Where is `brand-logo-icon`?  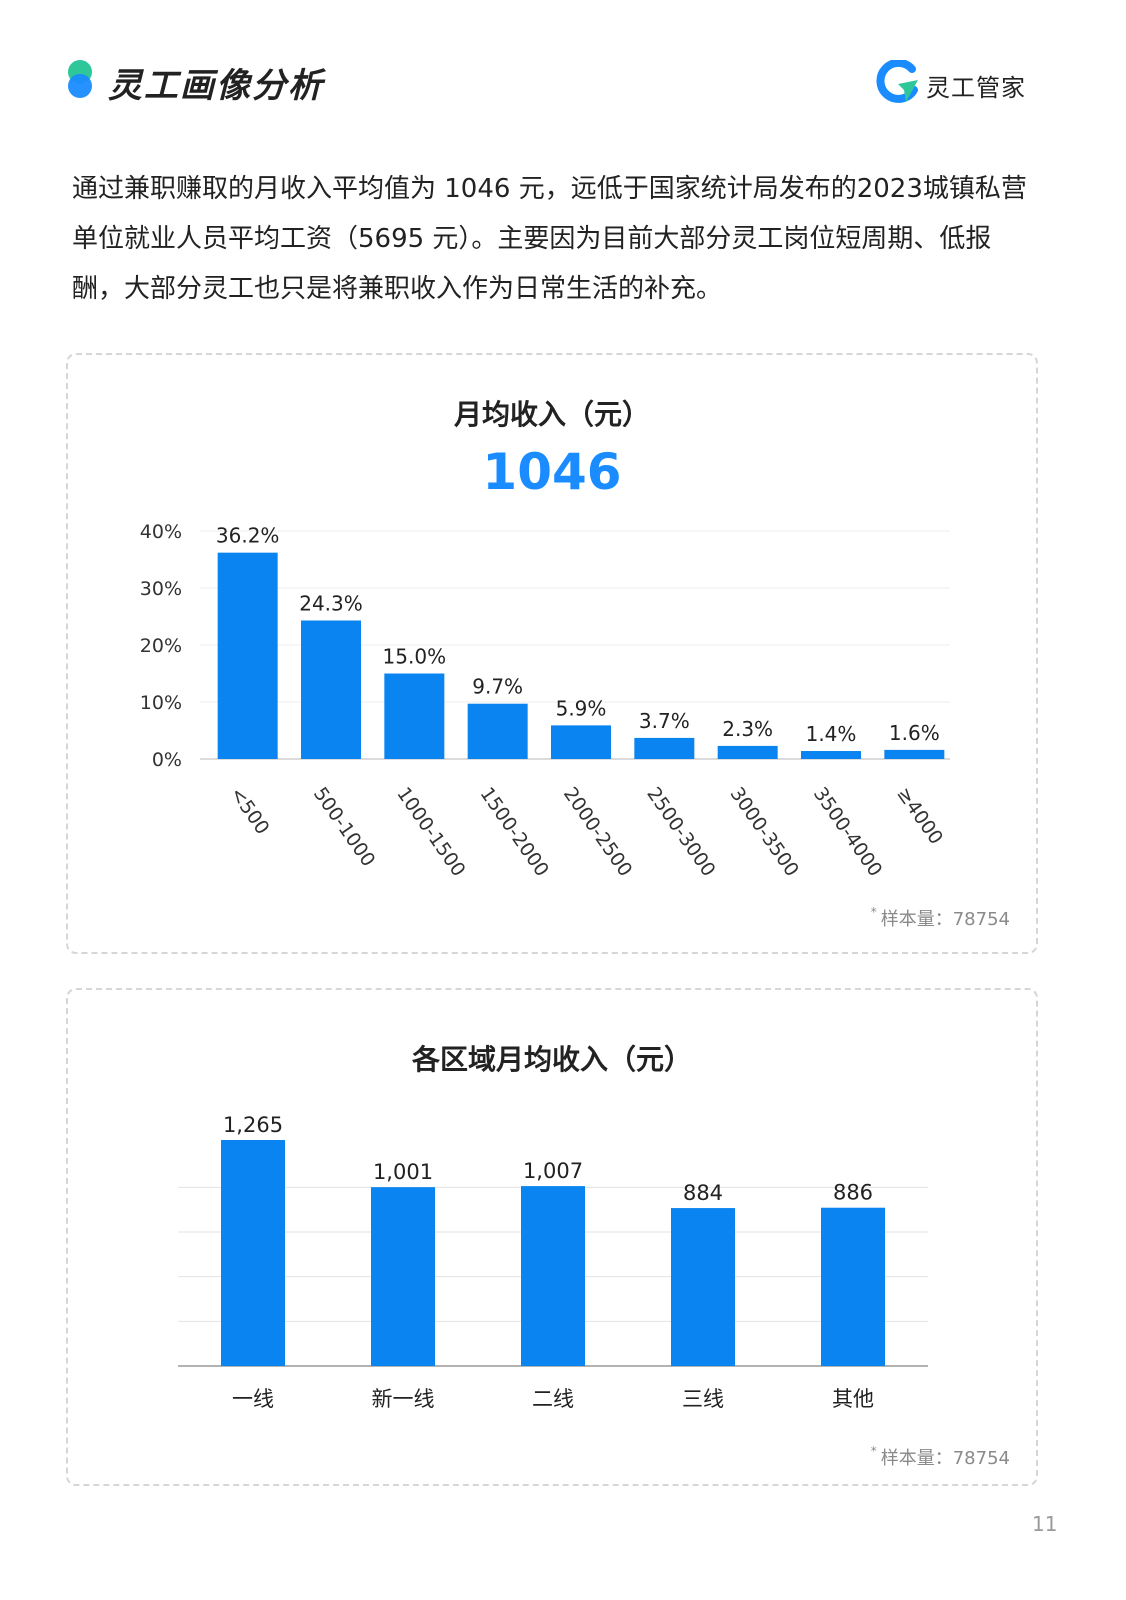 brand-logo-icon is located at coordinates (897, 81).